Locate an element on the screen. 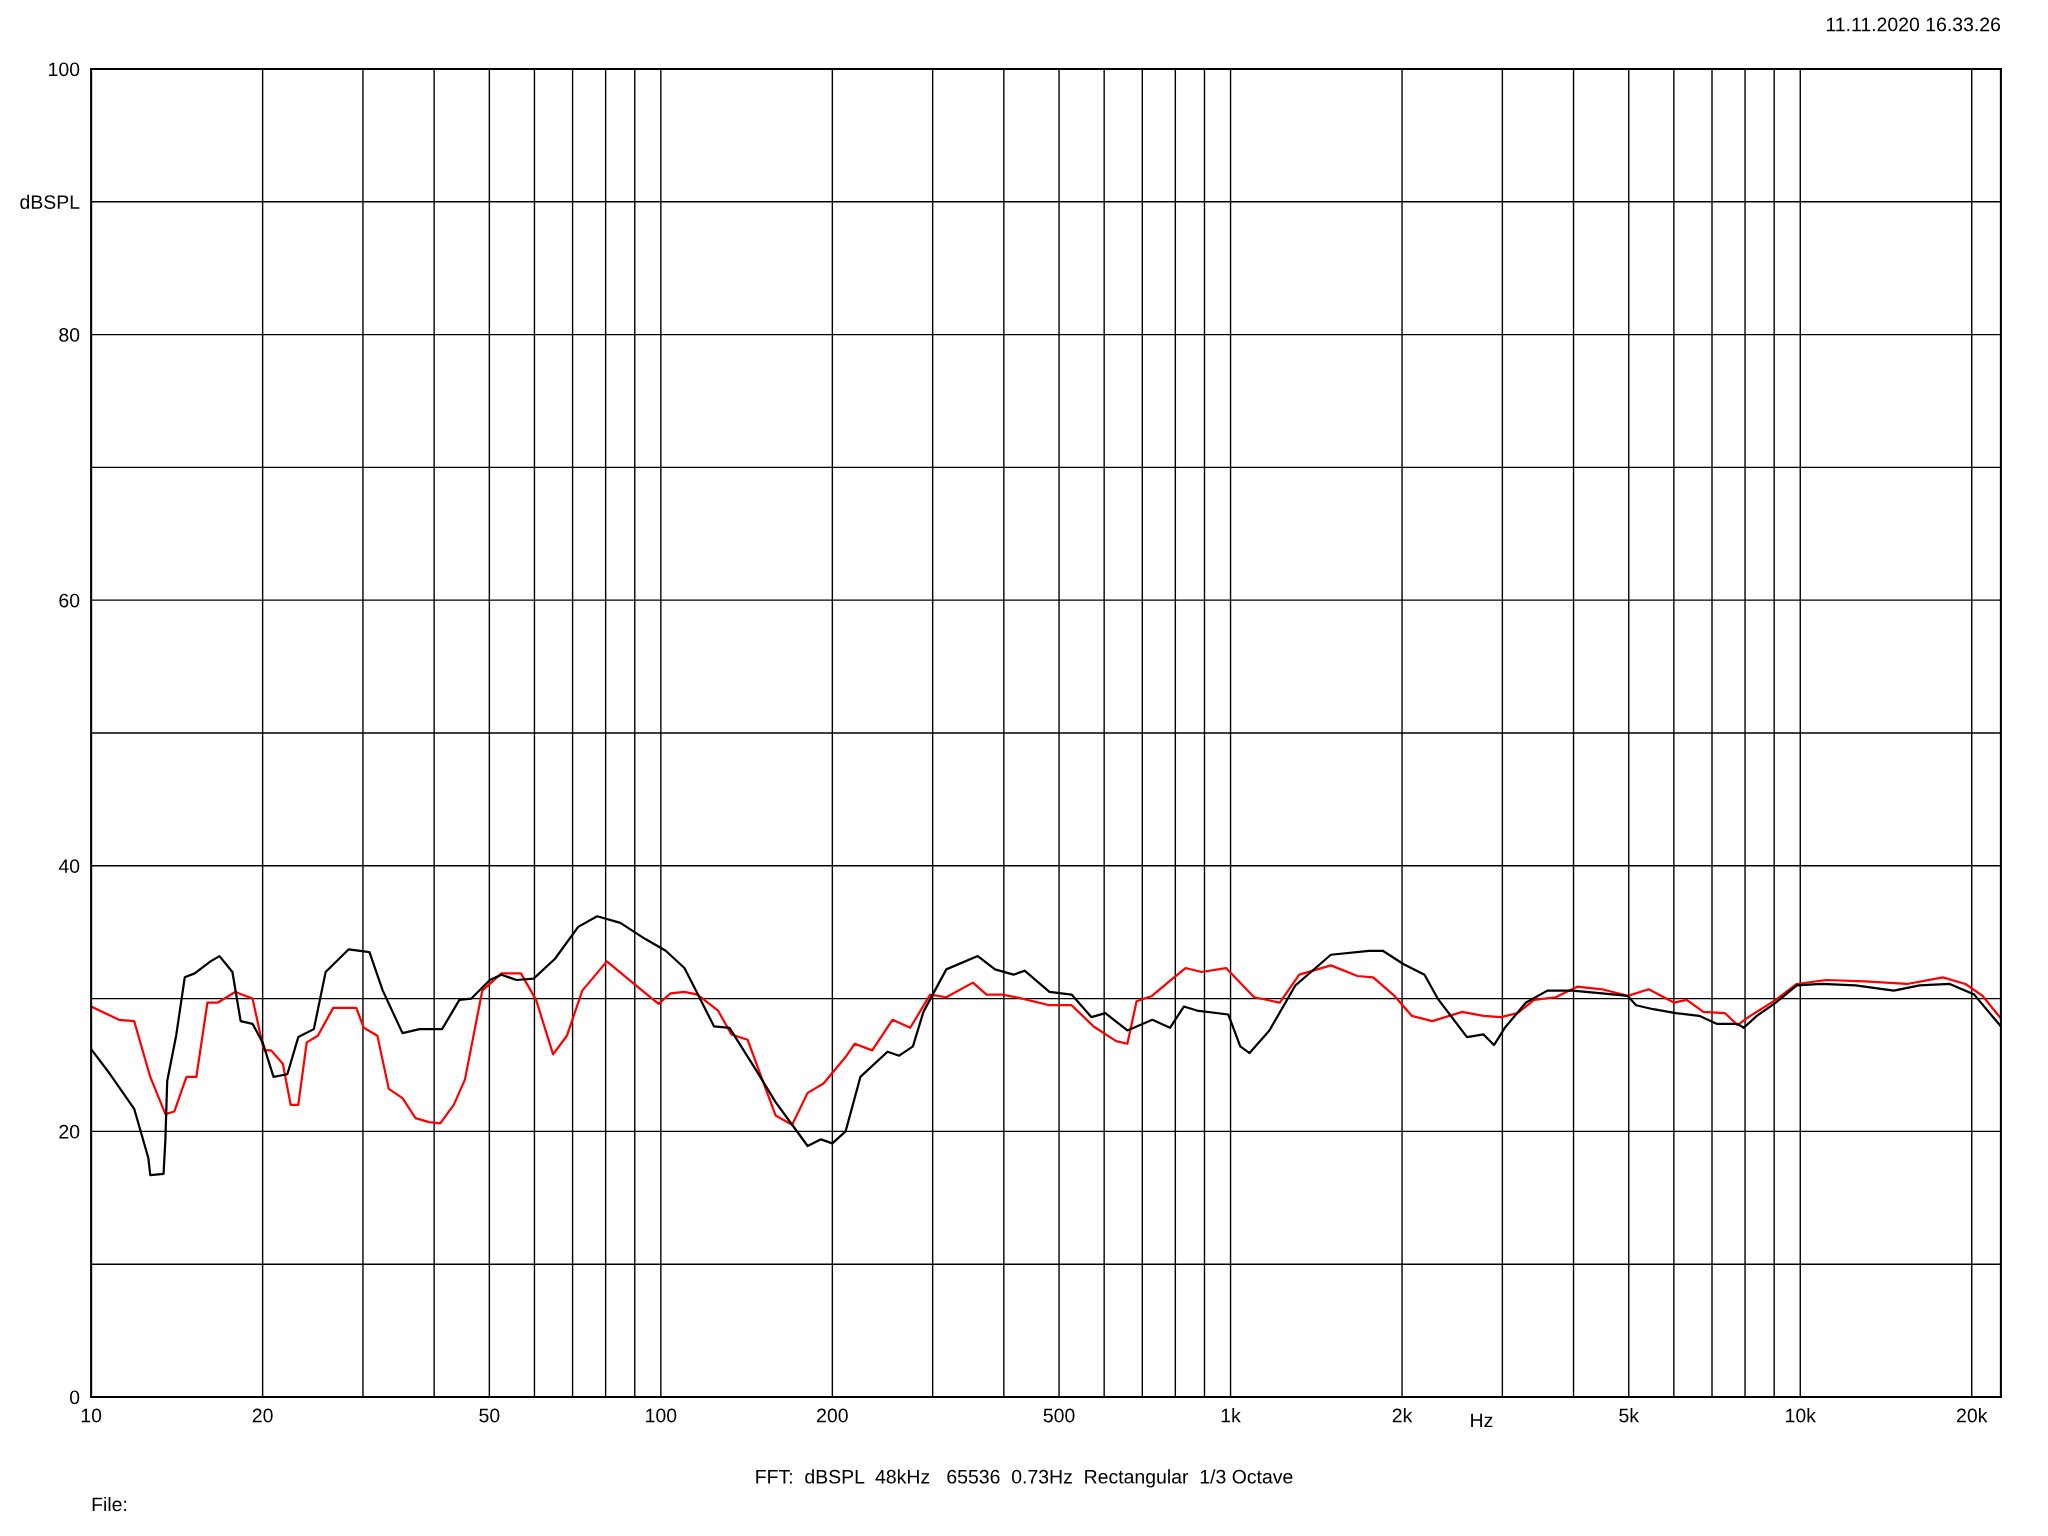 This screenshot has height=1536, width=2048. x-tick-label: 10 is located at coordinates (91, 1415).